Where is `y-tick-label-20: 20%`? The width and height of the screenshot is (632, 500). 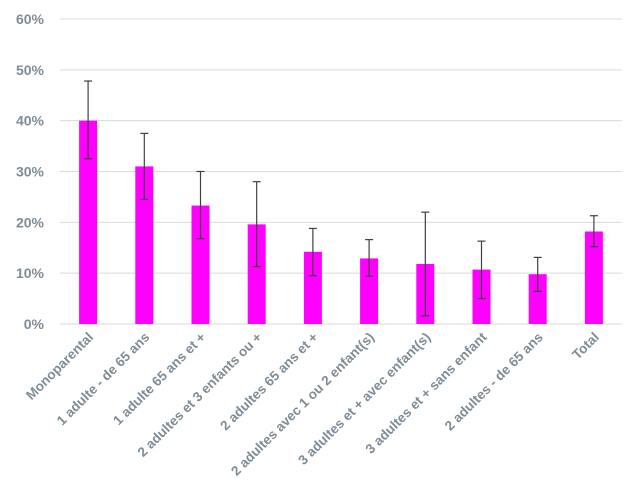
y-tick-label-20: 20% is located at coordinates (30, 222).